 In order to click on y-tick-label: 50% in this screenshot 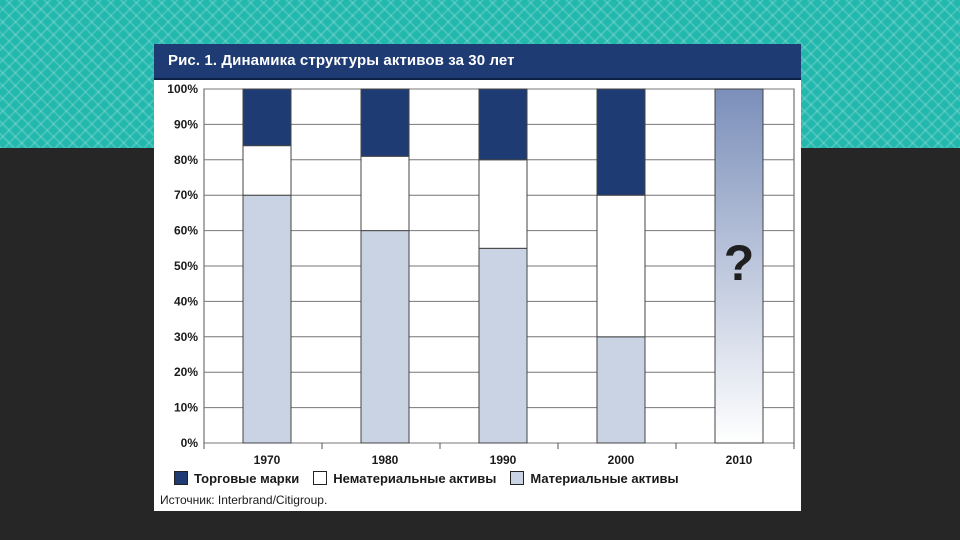, I will do `click(186, 266)`.